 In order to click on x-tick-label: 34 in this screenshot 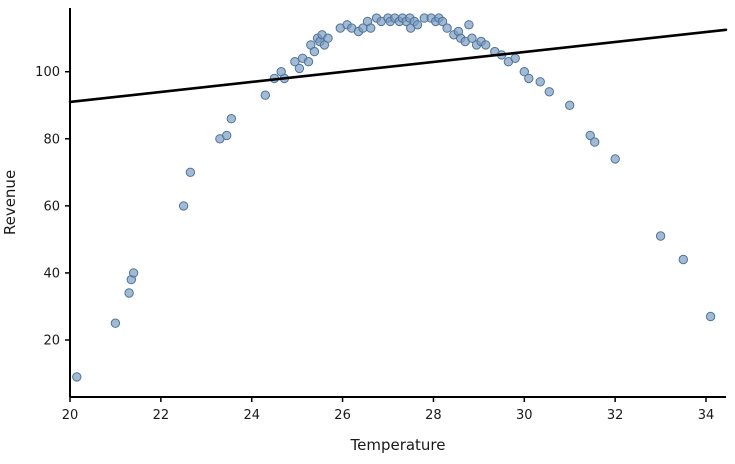, I will do `click(706, 415)`.